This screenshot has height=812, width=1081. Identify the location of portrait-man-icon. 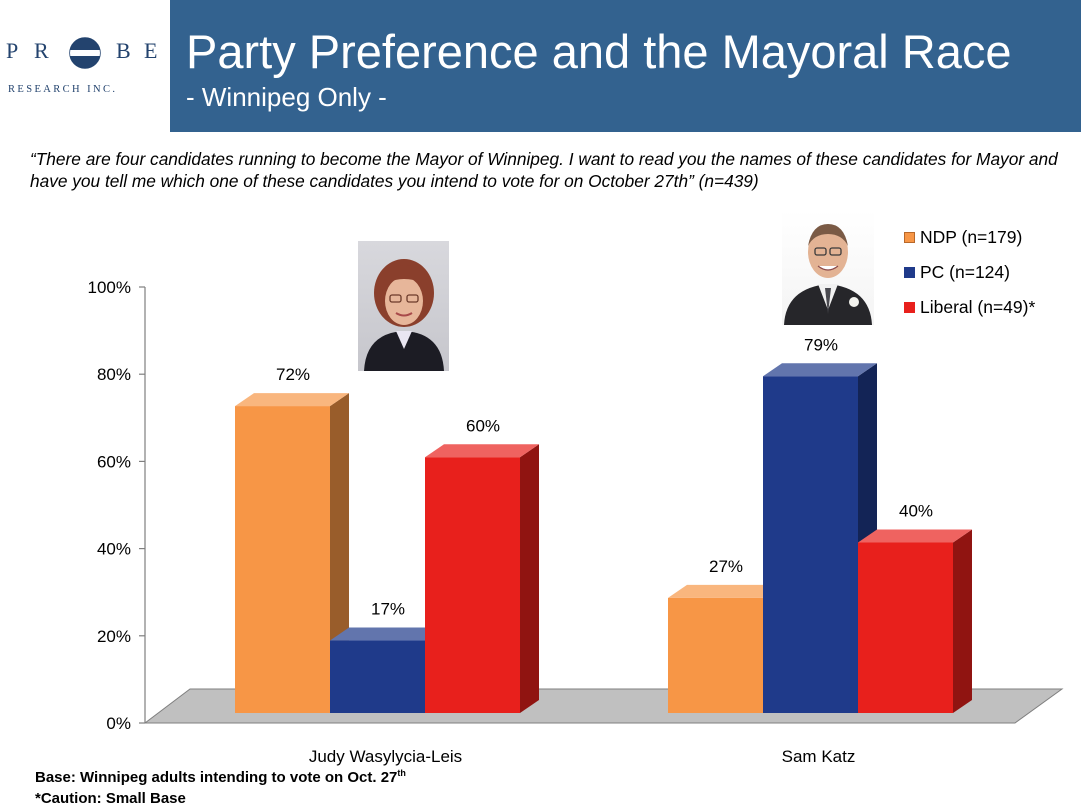
(828, 274).